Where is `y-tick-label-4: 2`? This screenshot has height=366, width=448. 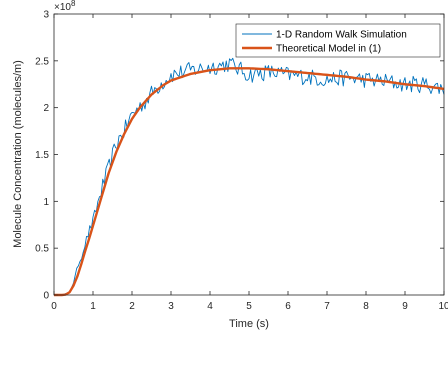 y-tick-label-4: 2 is located at coordinates (46, 108).